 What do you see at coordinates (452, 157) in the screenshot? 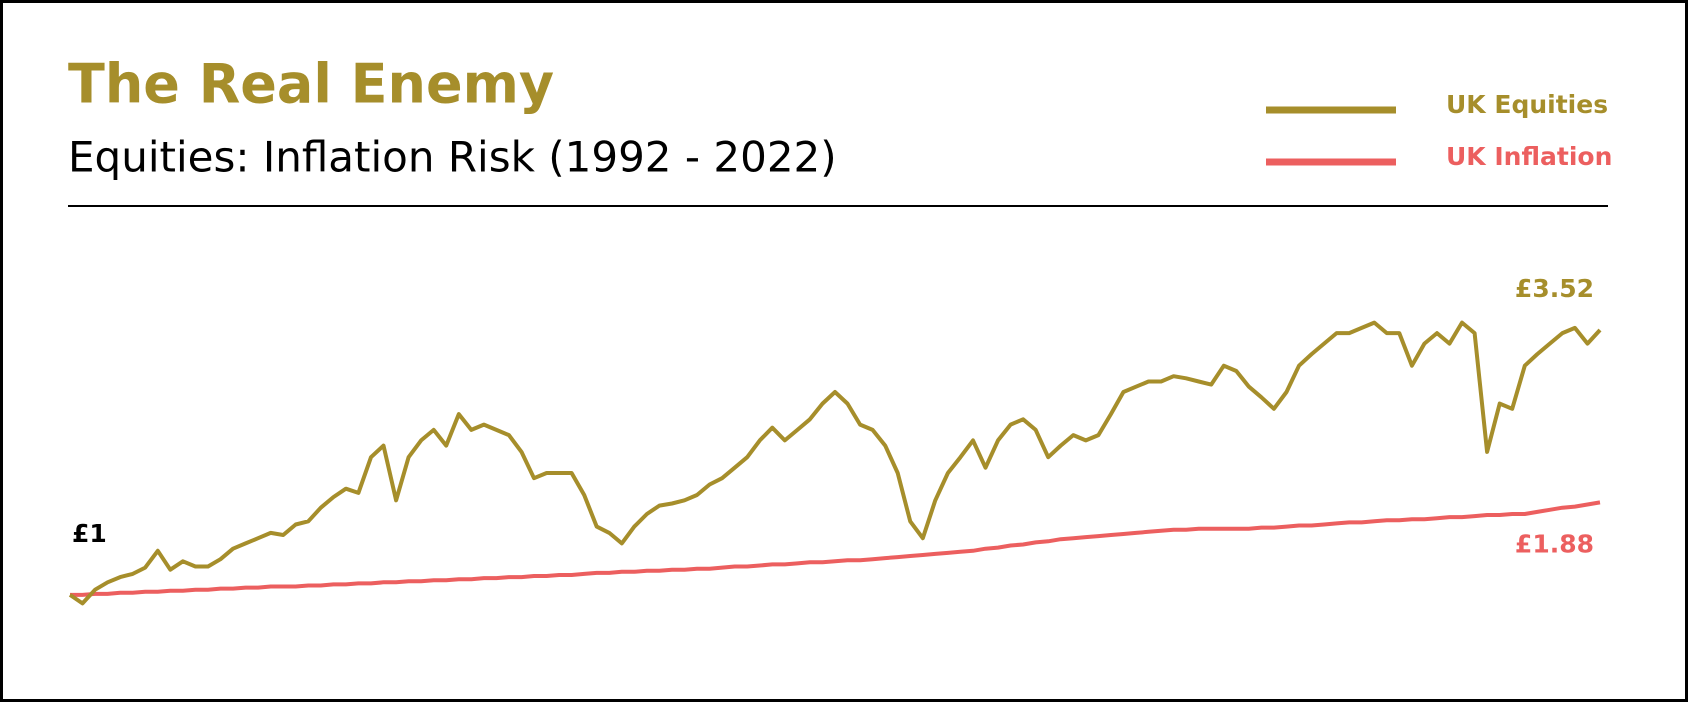
I see `chart-subtitle: Equities: Inflation Risk (1992 - 2022)` at bounding box center [452, 157].